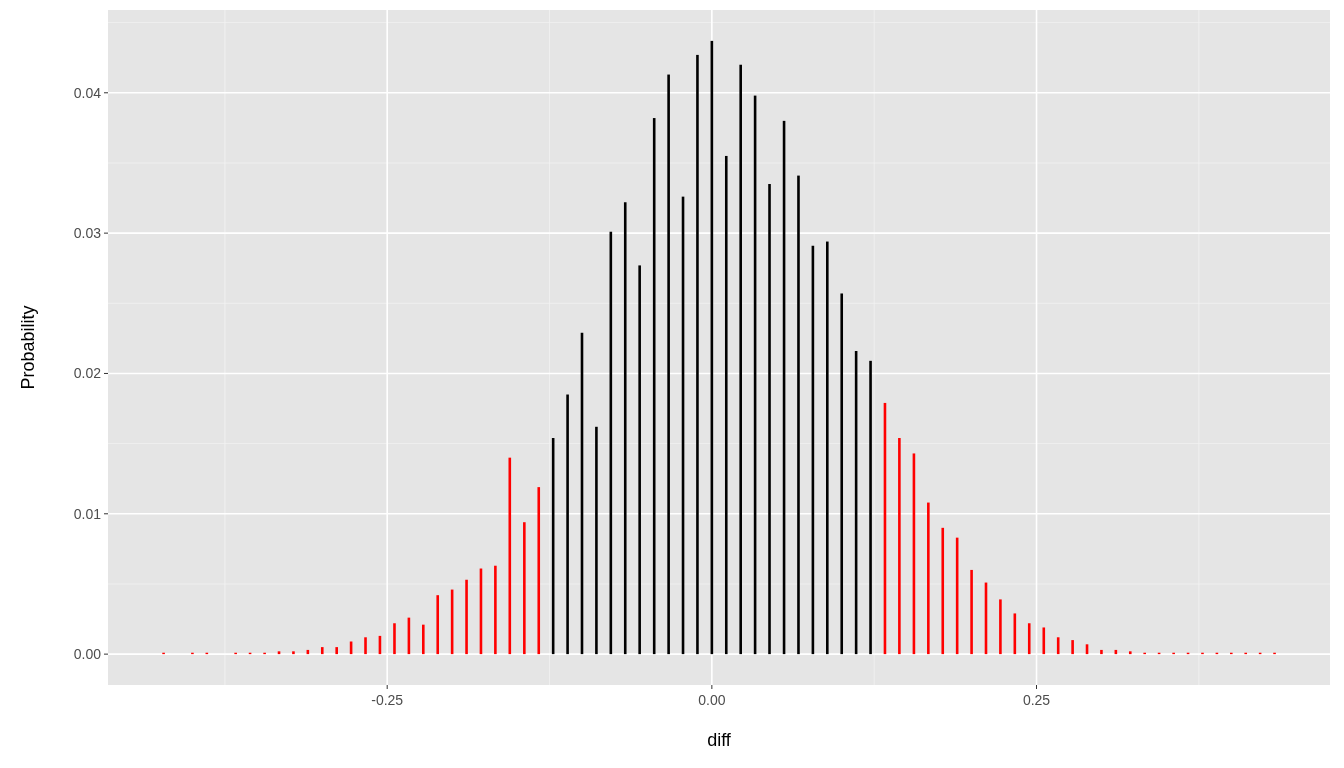 This screenshot has height=768, width=1344. Describe the element at coordinates (719, 740) in the screenshot. I see `x-axis-title: diff` at that location.